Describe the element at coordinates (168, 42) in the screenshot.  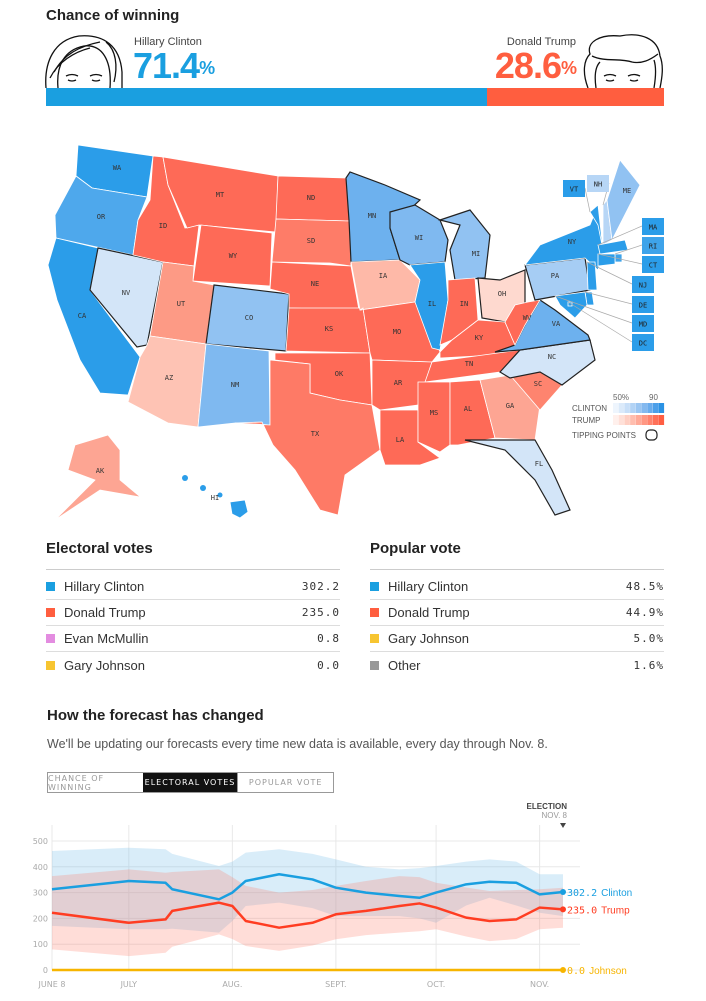
I see `clinton-name: Hillary Clinton` at that location.